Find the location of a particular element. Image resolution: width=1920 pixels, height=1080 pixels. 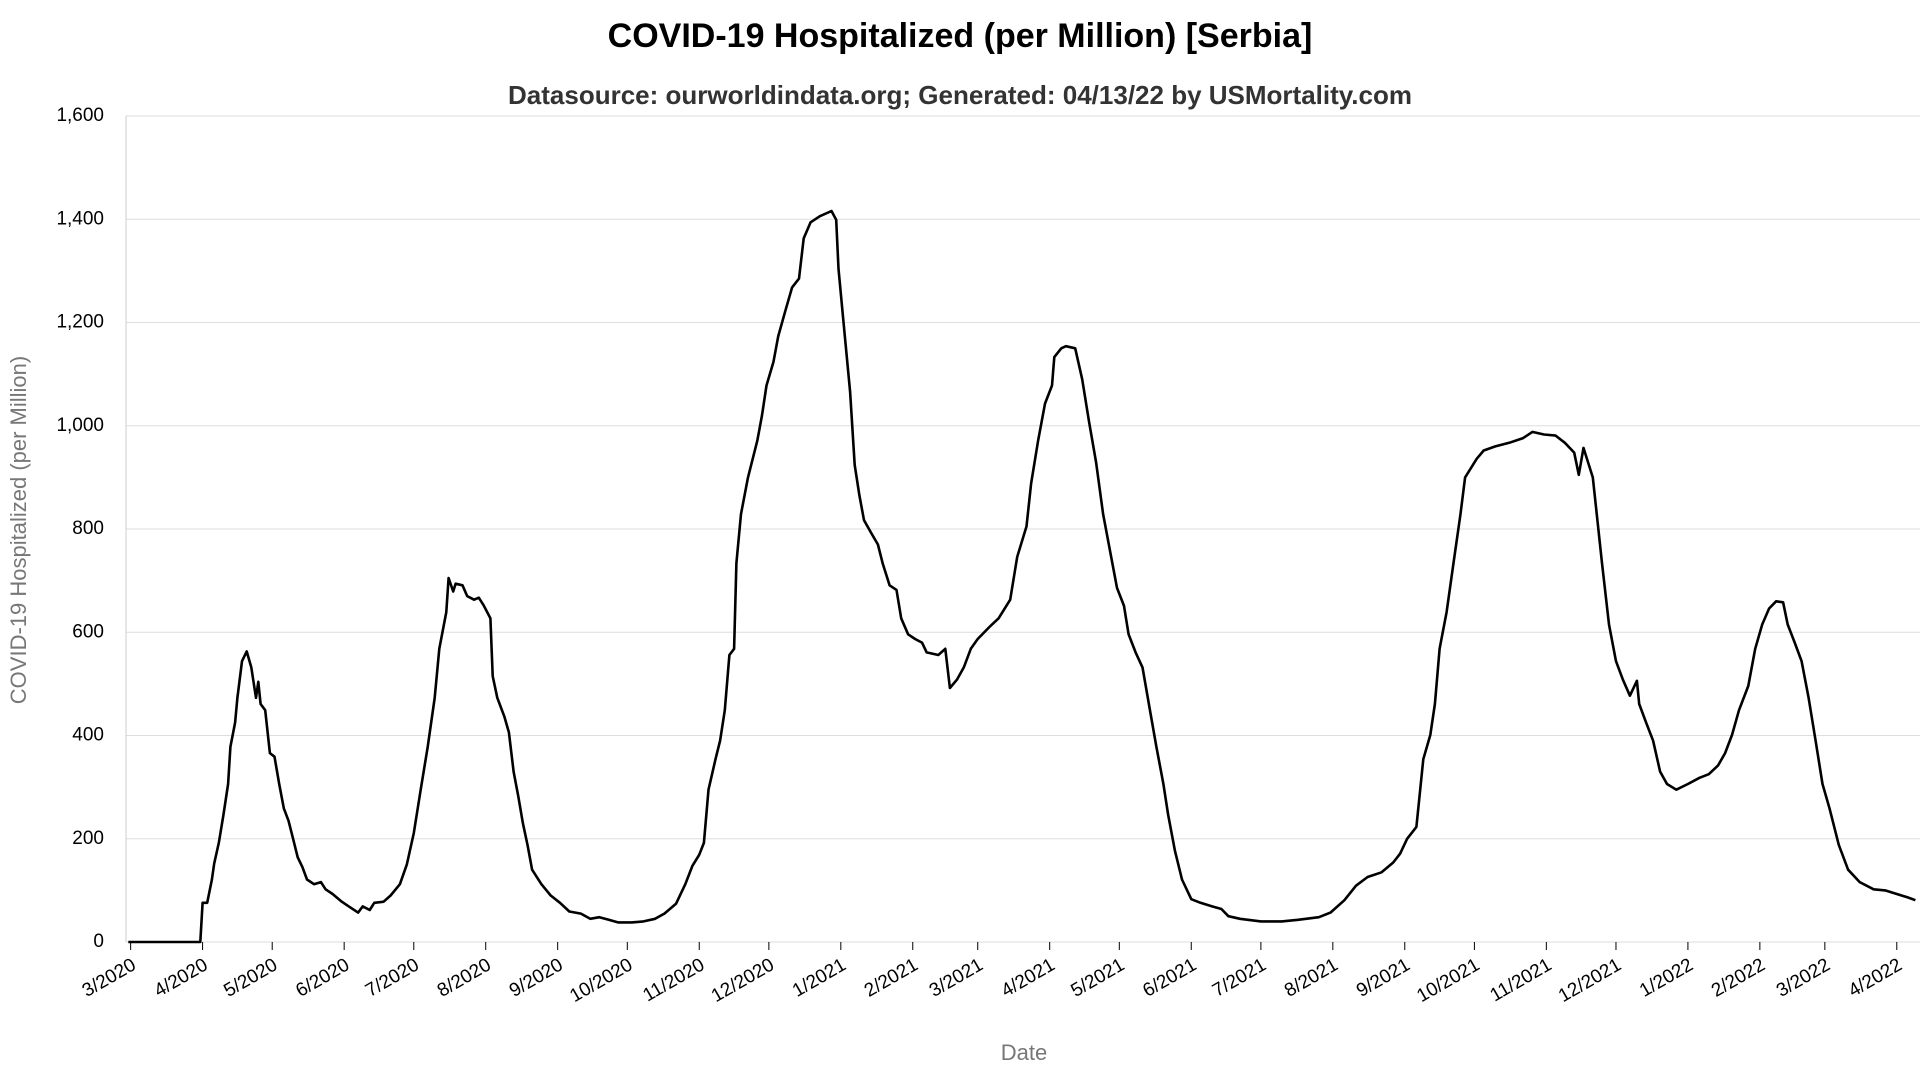

y-tick-label: 0 is located at coordinates (98, 941).